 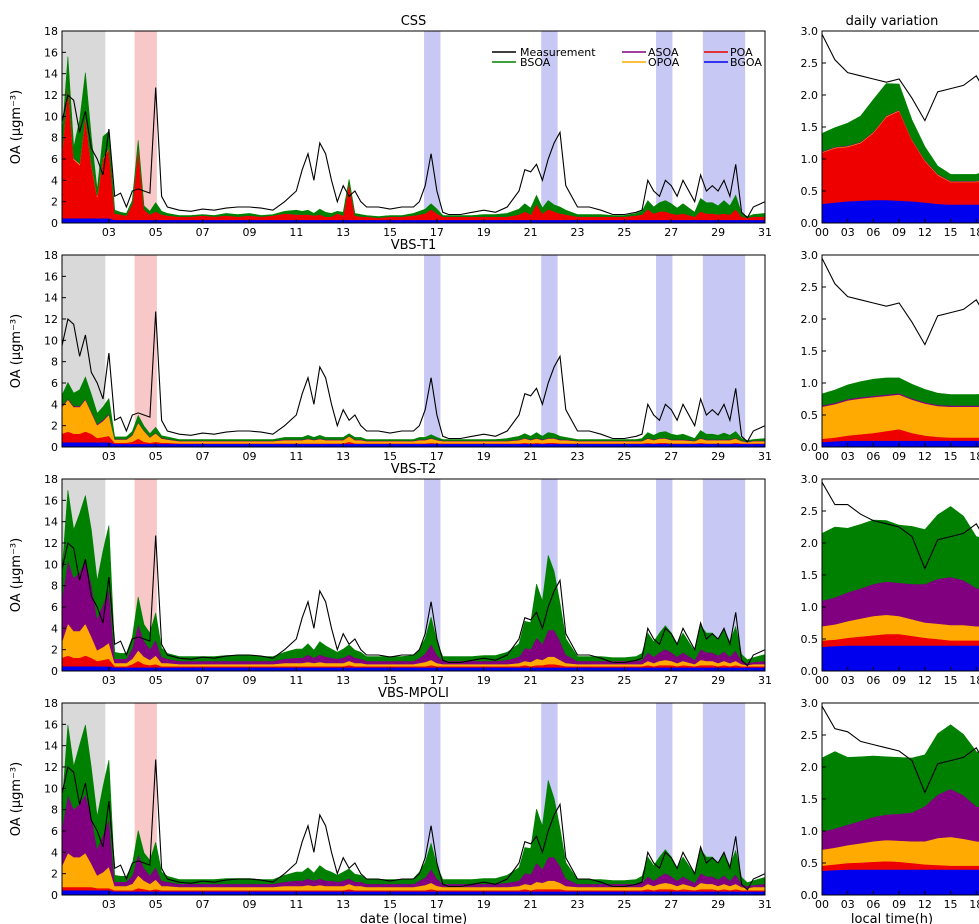 I want to click on panel-title: CSS, so click(x=414, y=21).